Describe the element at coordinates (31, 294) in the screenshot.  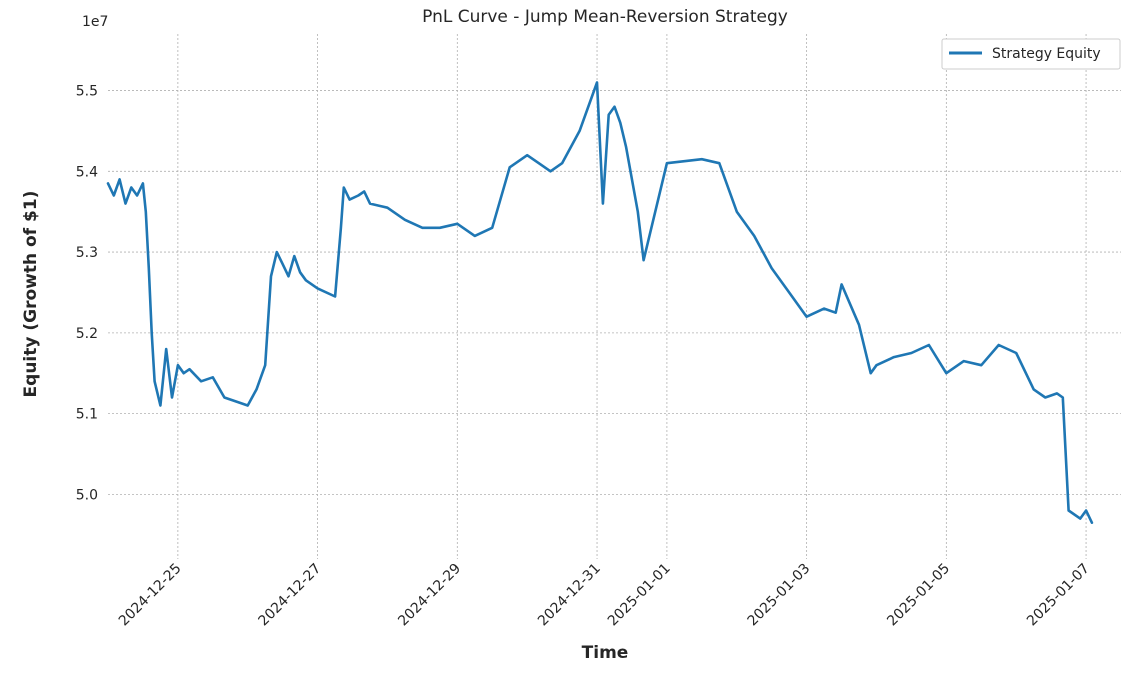
I see `y-axis-label: Equity (Growth of $1)` at that location.